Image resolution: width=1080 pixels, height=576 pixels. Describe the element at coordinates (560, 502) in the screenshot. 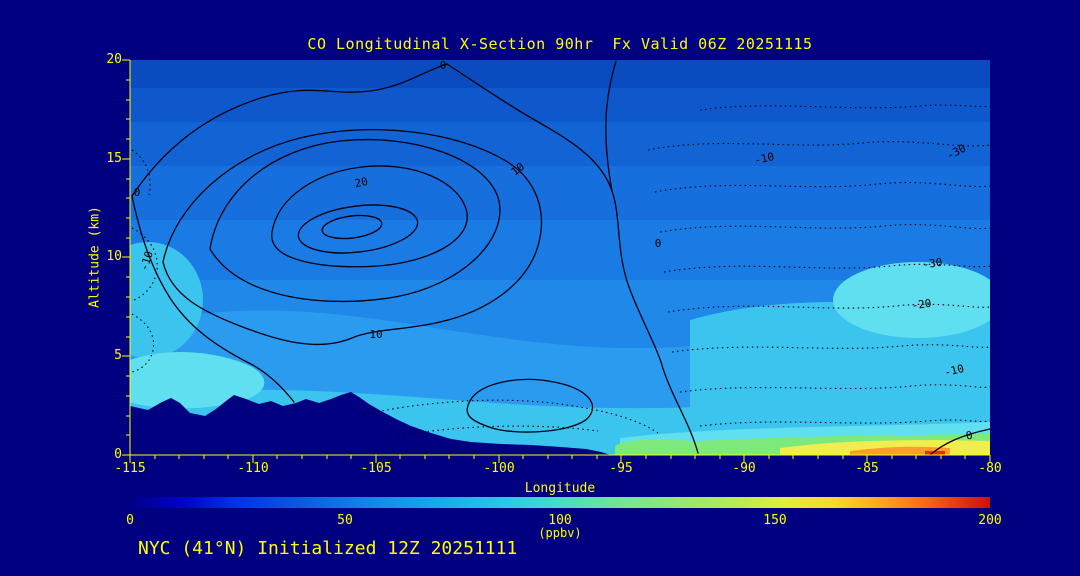

I see `colorbar` at that location.